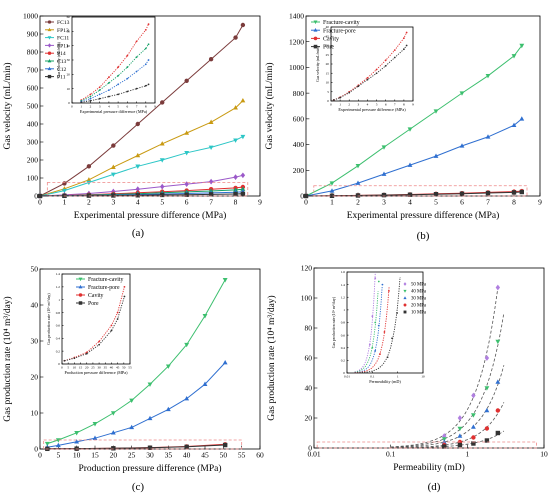  What do you see at coordinates (113, 60) in the screenshot?
I see `a-inset-background` at bounding box center [113, 60].